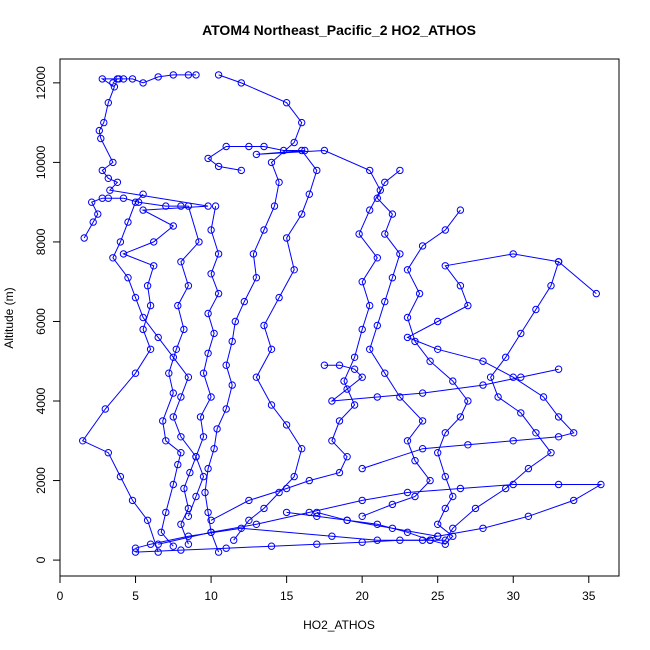 The width and height of the screenshot is (650, 650). What do you see at coordinates (41, 162) in the screenshot?
I see `y-tick-label: 10000` at bounding box center [41, 162].